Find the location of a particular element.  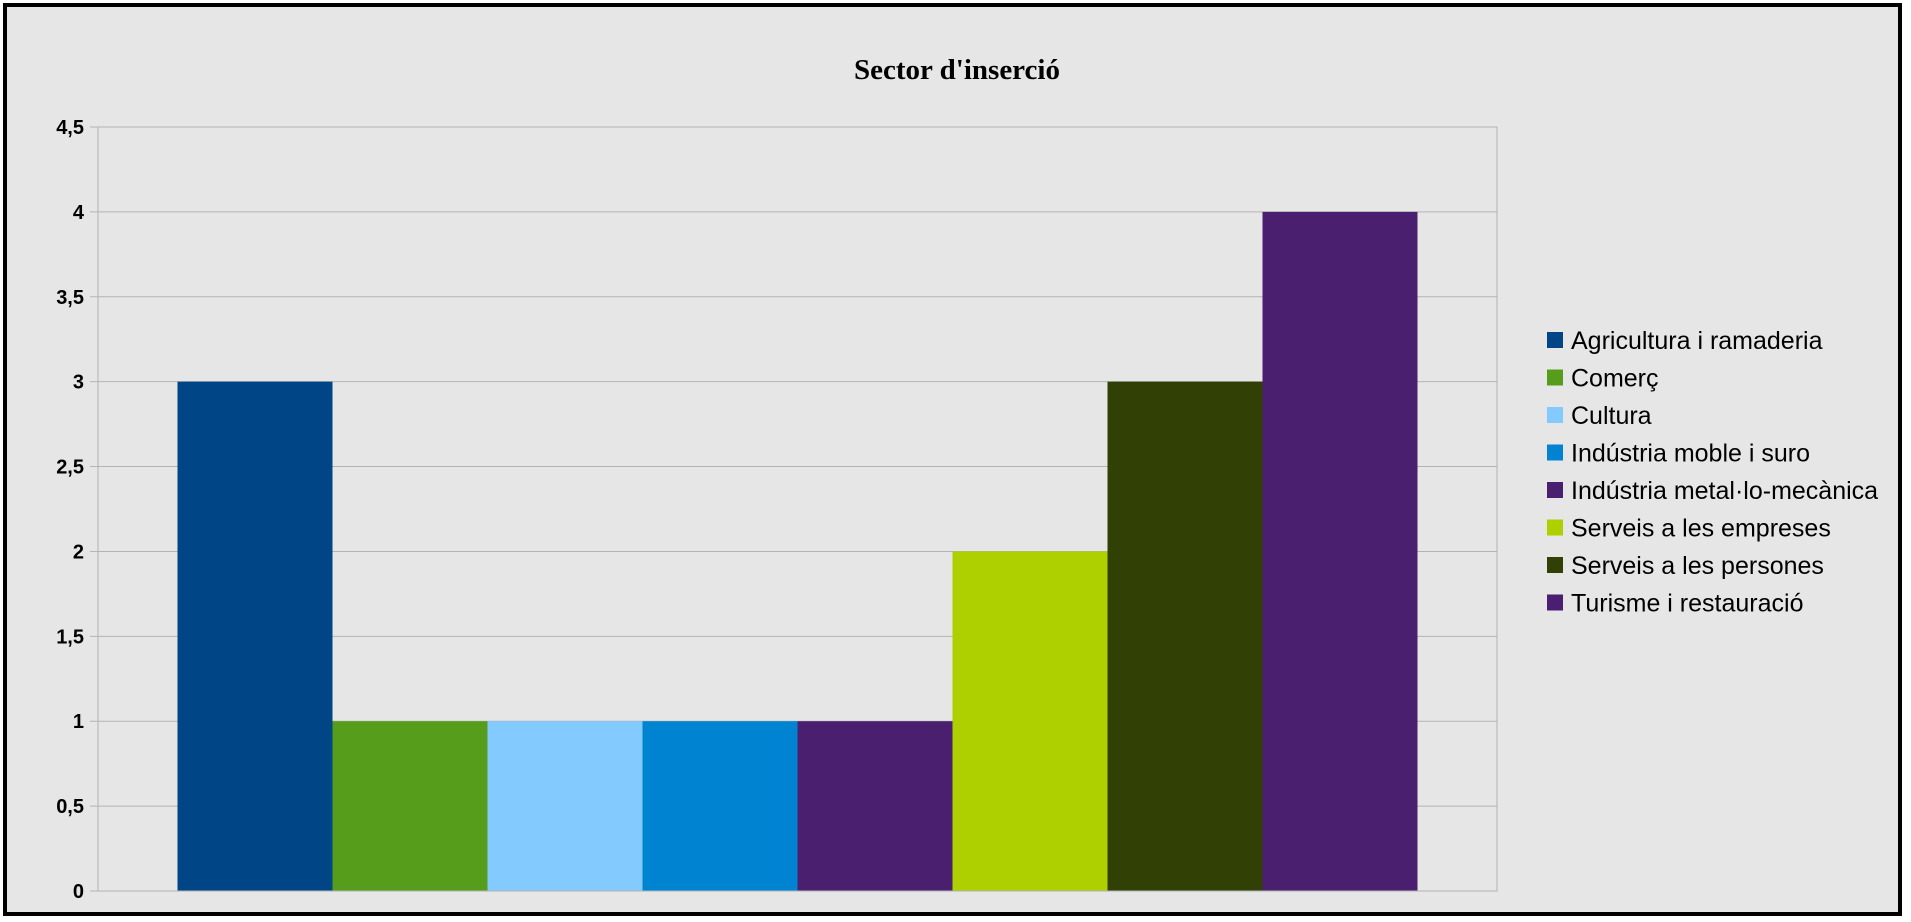

legend-label: Agricultura i ramaderia is located at coordinates (1697, 341).